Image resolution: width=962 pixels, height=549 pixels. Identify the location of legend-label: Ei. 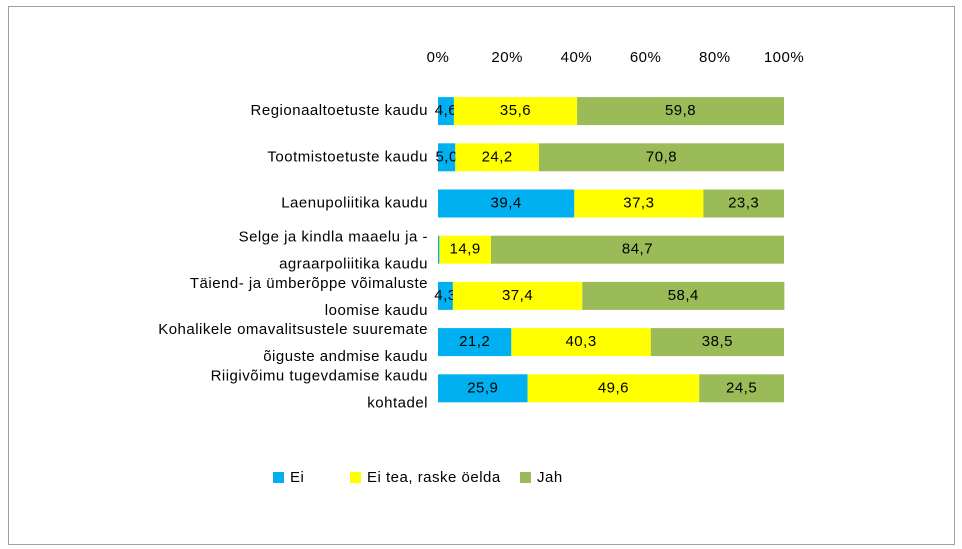
(297, 477).